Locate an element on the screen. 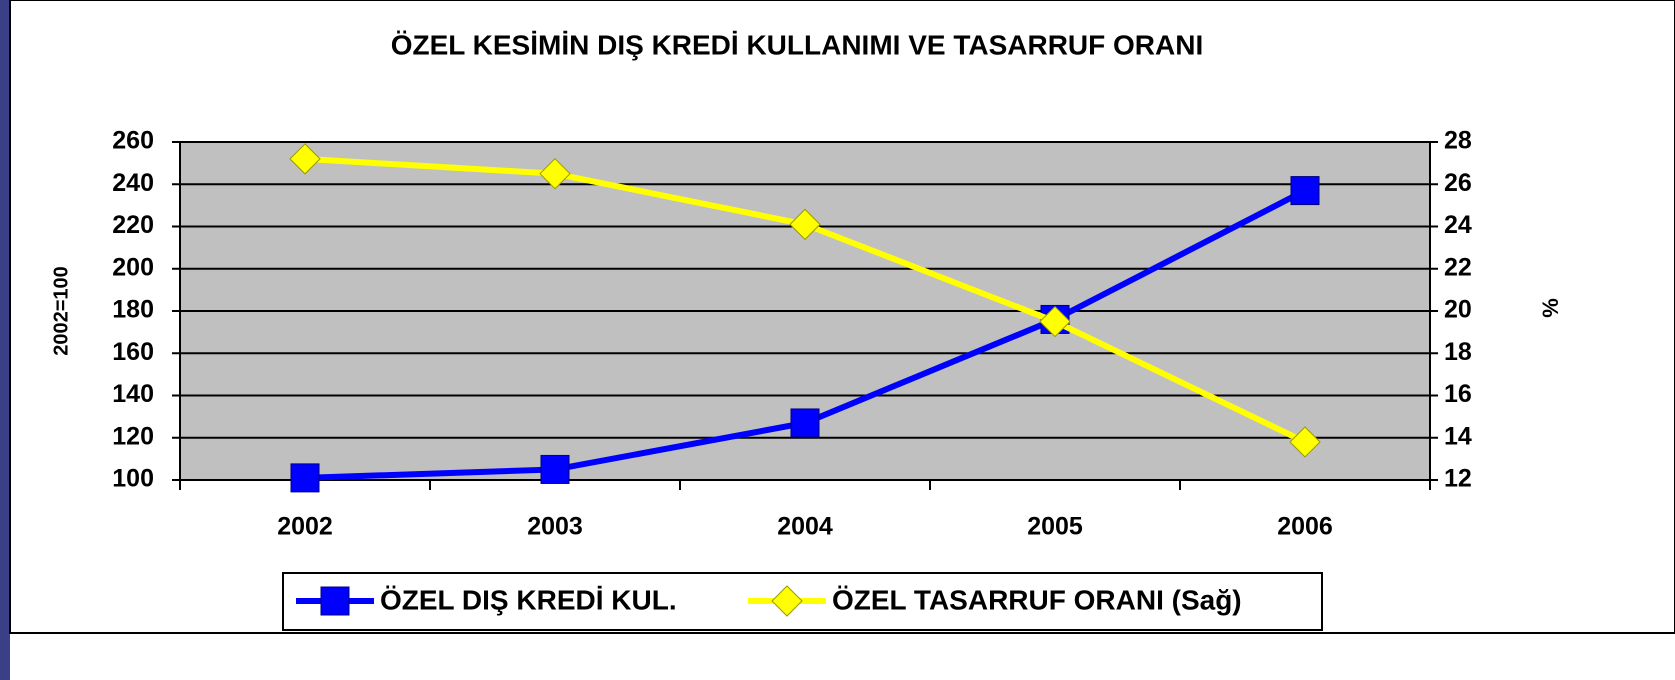 The image size is (1675, 680). y2-axis-label: % is located at coordinates (1550, 308).